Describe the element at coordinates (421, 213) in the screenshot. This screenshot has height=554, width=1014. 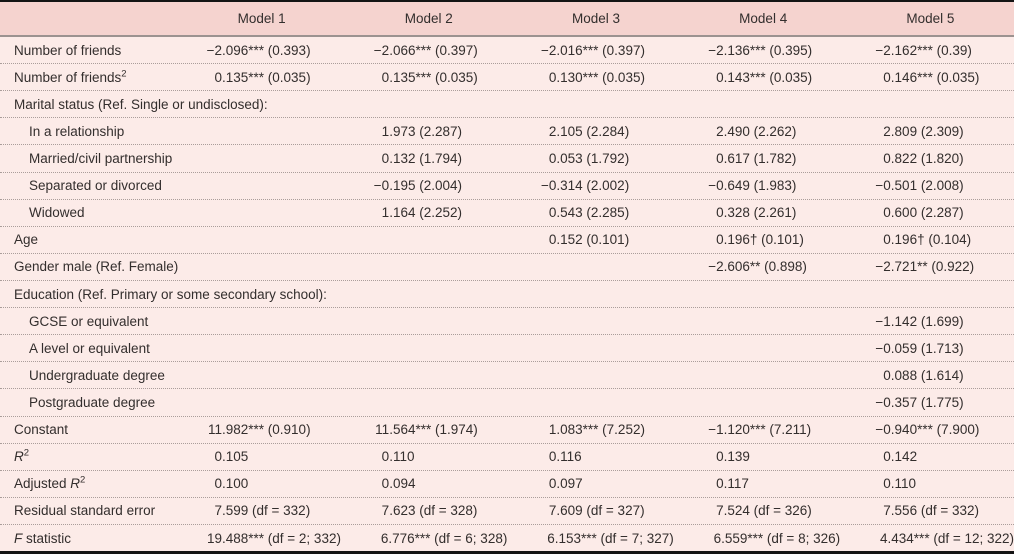
I see `cell-model-2: 1.164 (2.252)` at that location.